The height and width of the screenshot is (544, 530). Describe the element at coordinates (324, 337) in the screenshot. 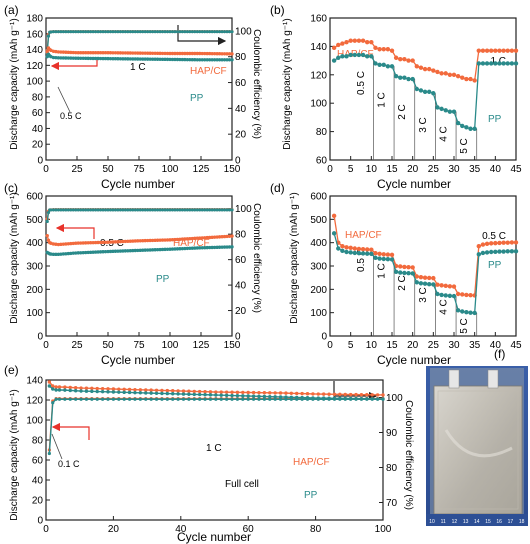

I see `y-tick-label: 0` at that location.